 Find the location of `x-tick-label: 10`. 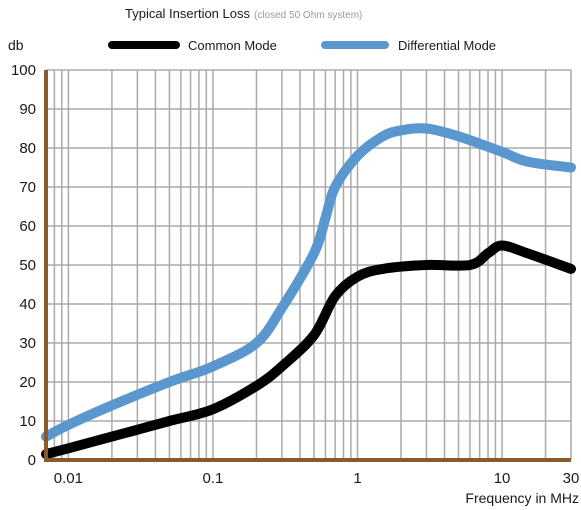

x-tick-label: 10 is located at coordinates (502, 478).